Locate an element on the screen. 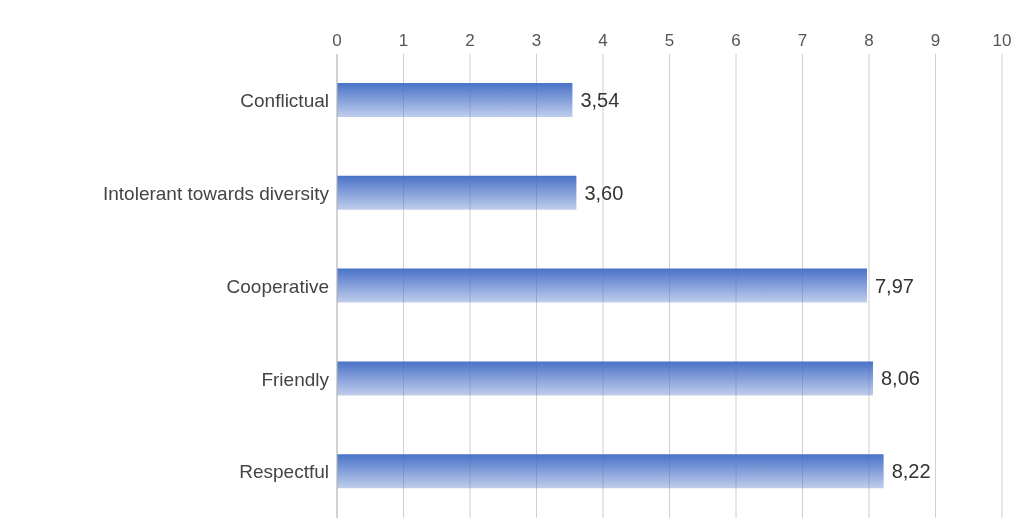 Image resolution: width=1022 pixels, height=518 pixels. x-tick-label: 9 is located at coordinates (935, 40).